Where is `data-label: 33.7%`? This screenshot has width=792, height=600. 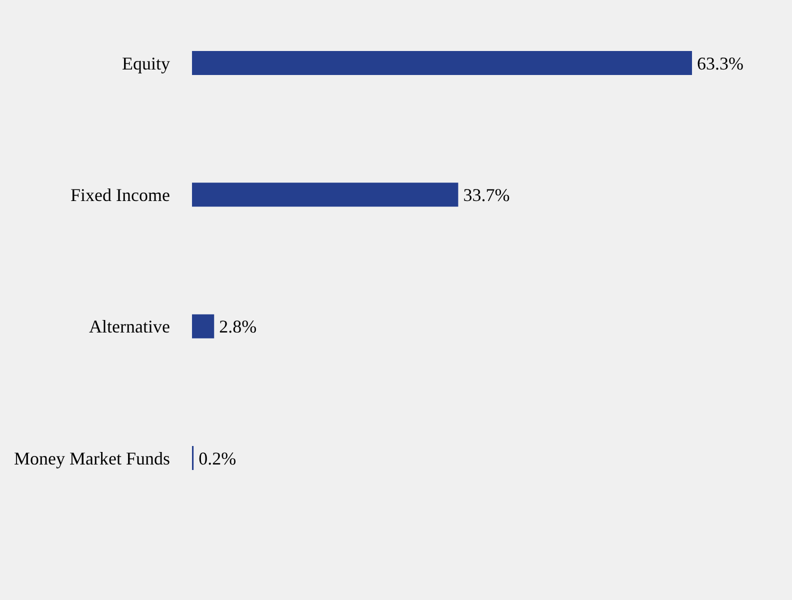
data-label: 33.7% is located at coordinates (486, 194).